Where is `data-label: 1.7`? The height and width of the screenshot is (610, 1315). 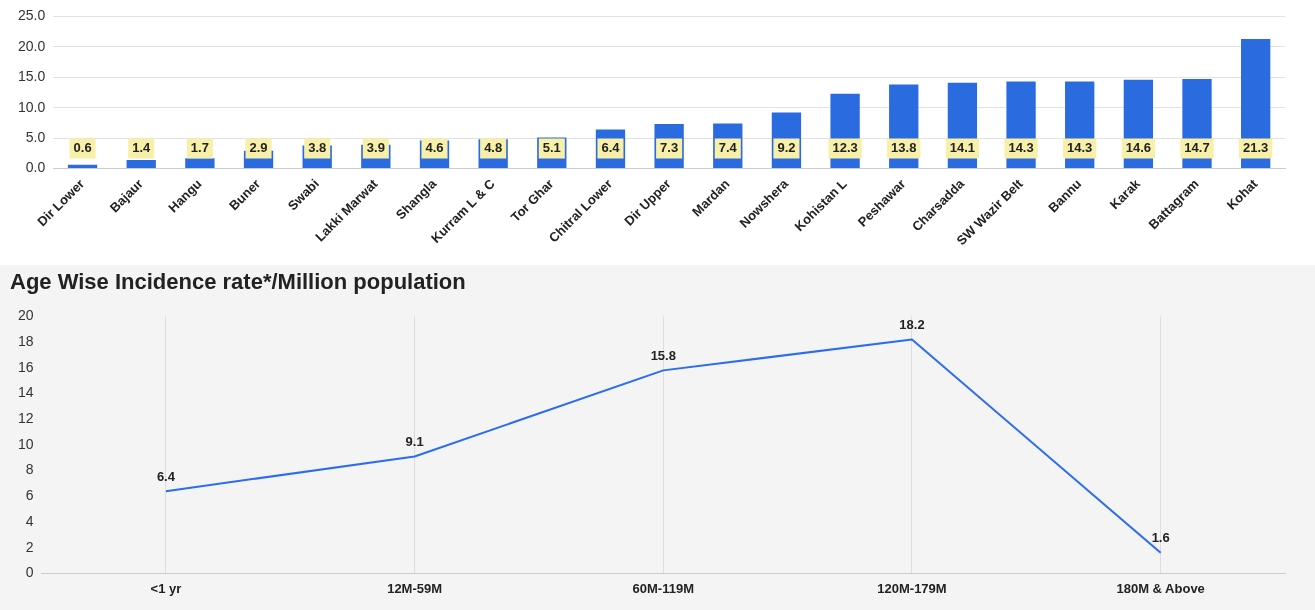
data-label: 1.7 is located at coordinates (199, 148).